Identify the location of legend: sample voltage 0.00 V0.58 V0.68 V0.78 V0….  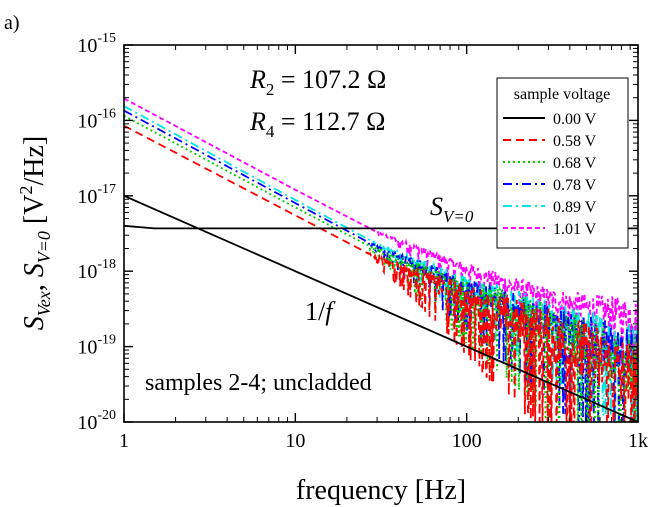
(562, 163).